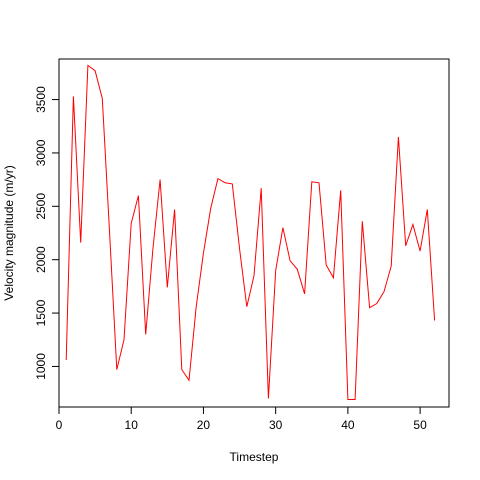 This screenshot has height=480, width=480. I want to click on x-tick-label: 50, so click(420, 425).